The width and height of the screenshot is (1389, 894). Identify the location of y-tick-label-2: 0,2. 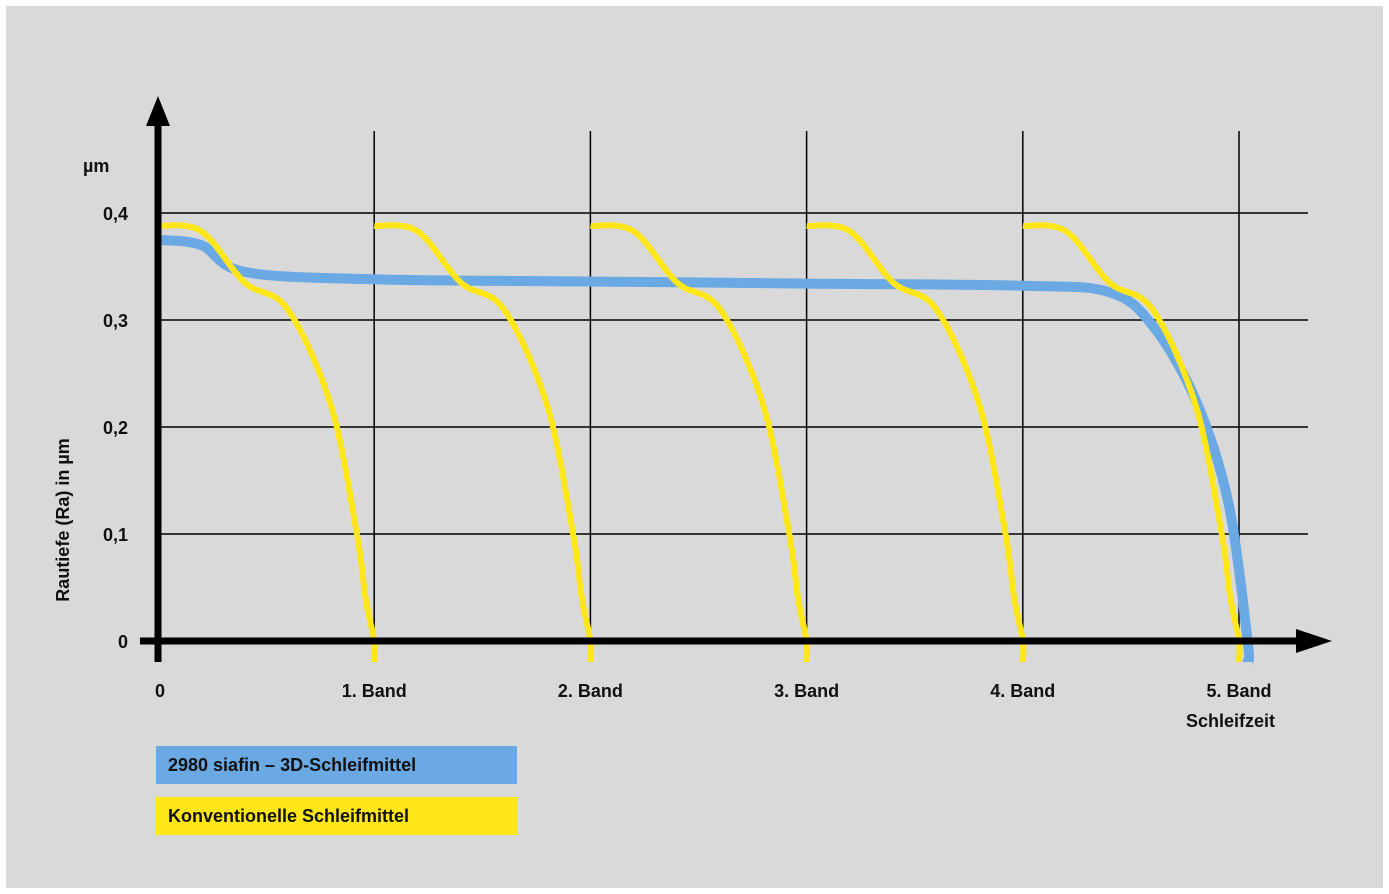
(115, 428).